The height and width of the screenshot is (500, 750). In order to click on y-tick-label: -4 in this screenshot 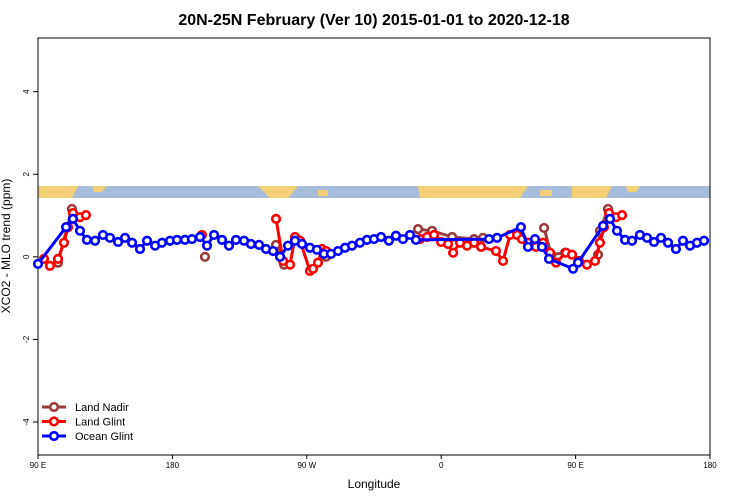, I will do `click(26, 422)`.